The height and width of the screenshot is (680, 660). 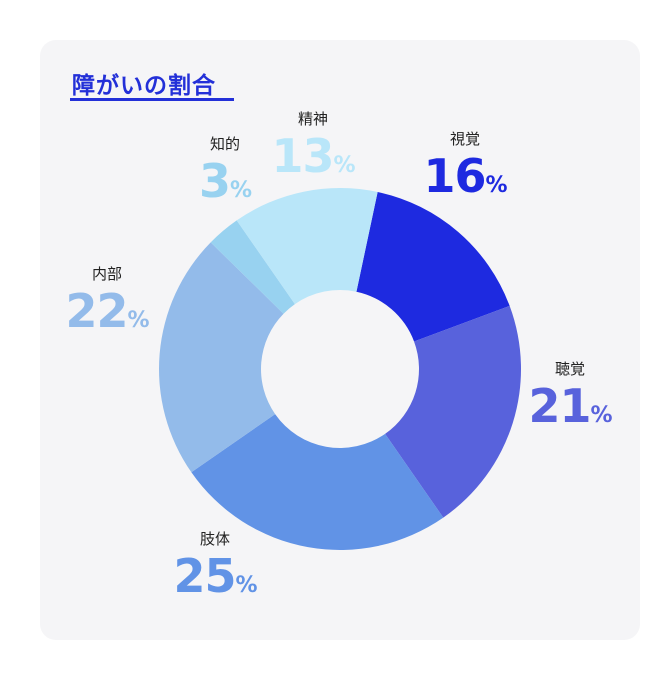 What do you see at coordinates (252, 267) in the screenshot?
I see `slice-intellectual` at bounding box center [252, 267].